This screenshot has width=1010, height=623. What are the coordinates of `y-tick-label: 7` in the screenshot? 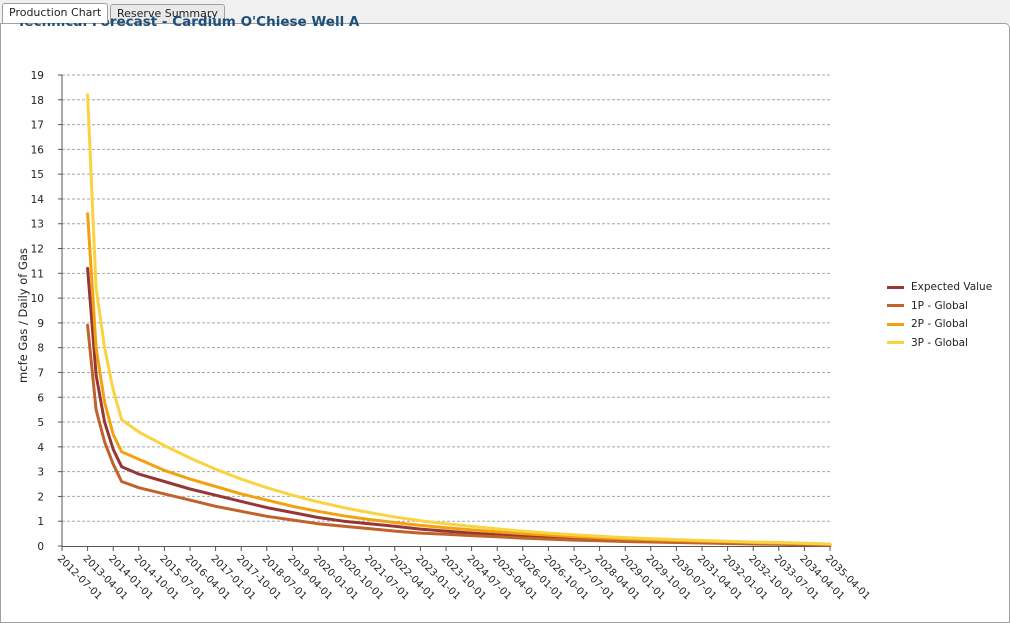 It's located at (40, 373).